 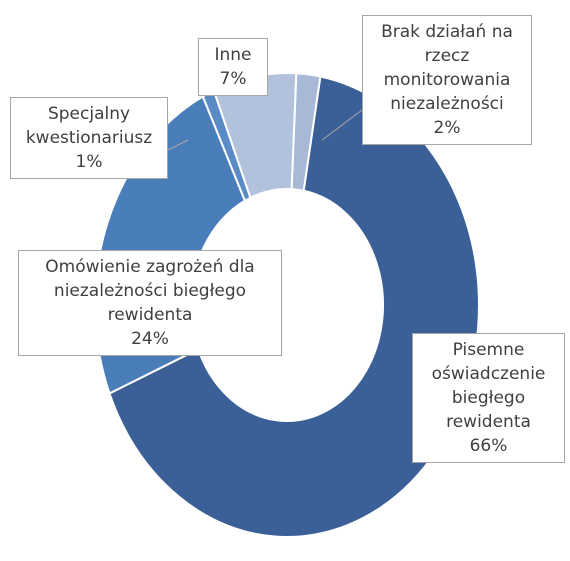 I want to click on label-value: 2%, so click(x=447, y=128).